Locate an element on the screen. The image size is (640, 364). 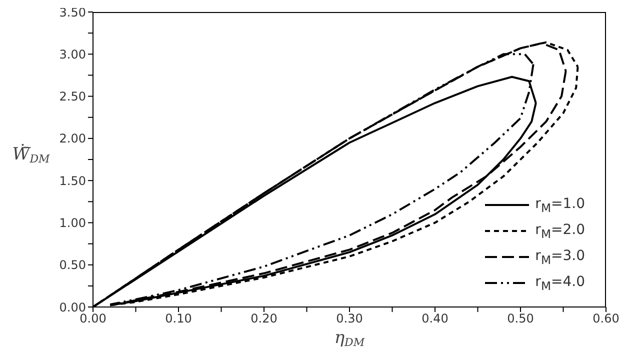
x-tick-label: 0.30 is located at coordinates (349, 319).